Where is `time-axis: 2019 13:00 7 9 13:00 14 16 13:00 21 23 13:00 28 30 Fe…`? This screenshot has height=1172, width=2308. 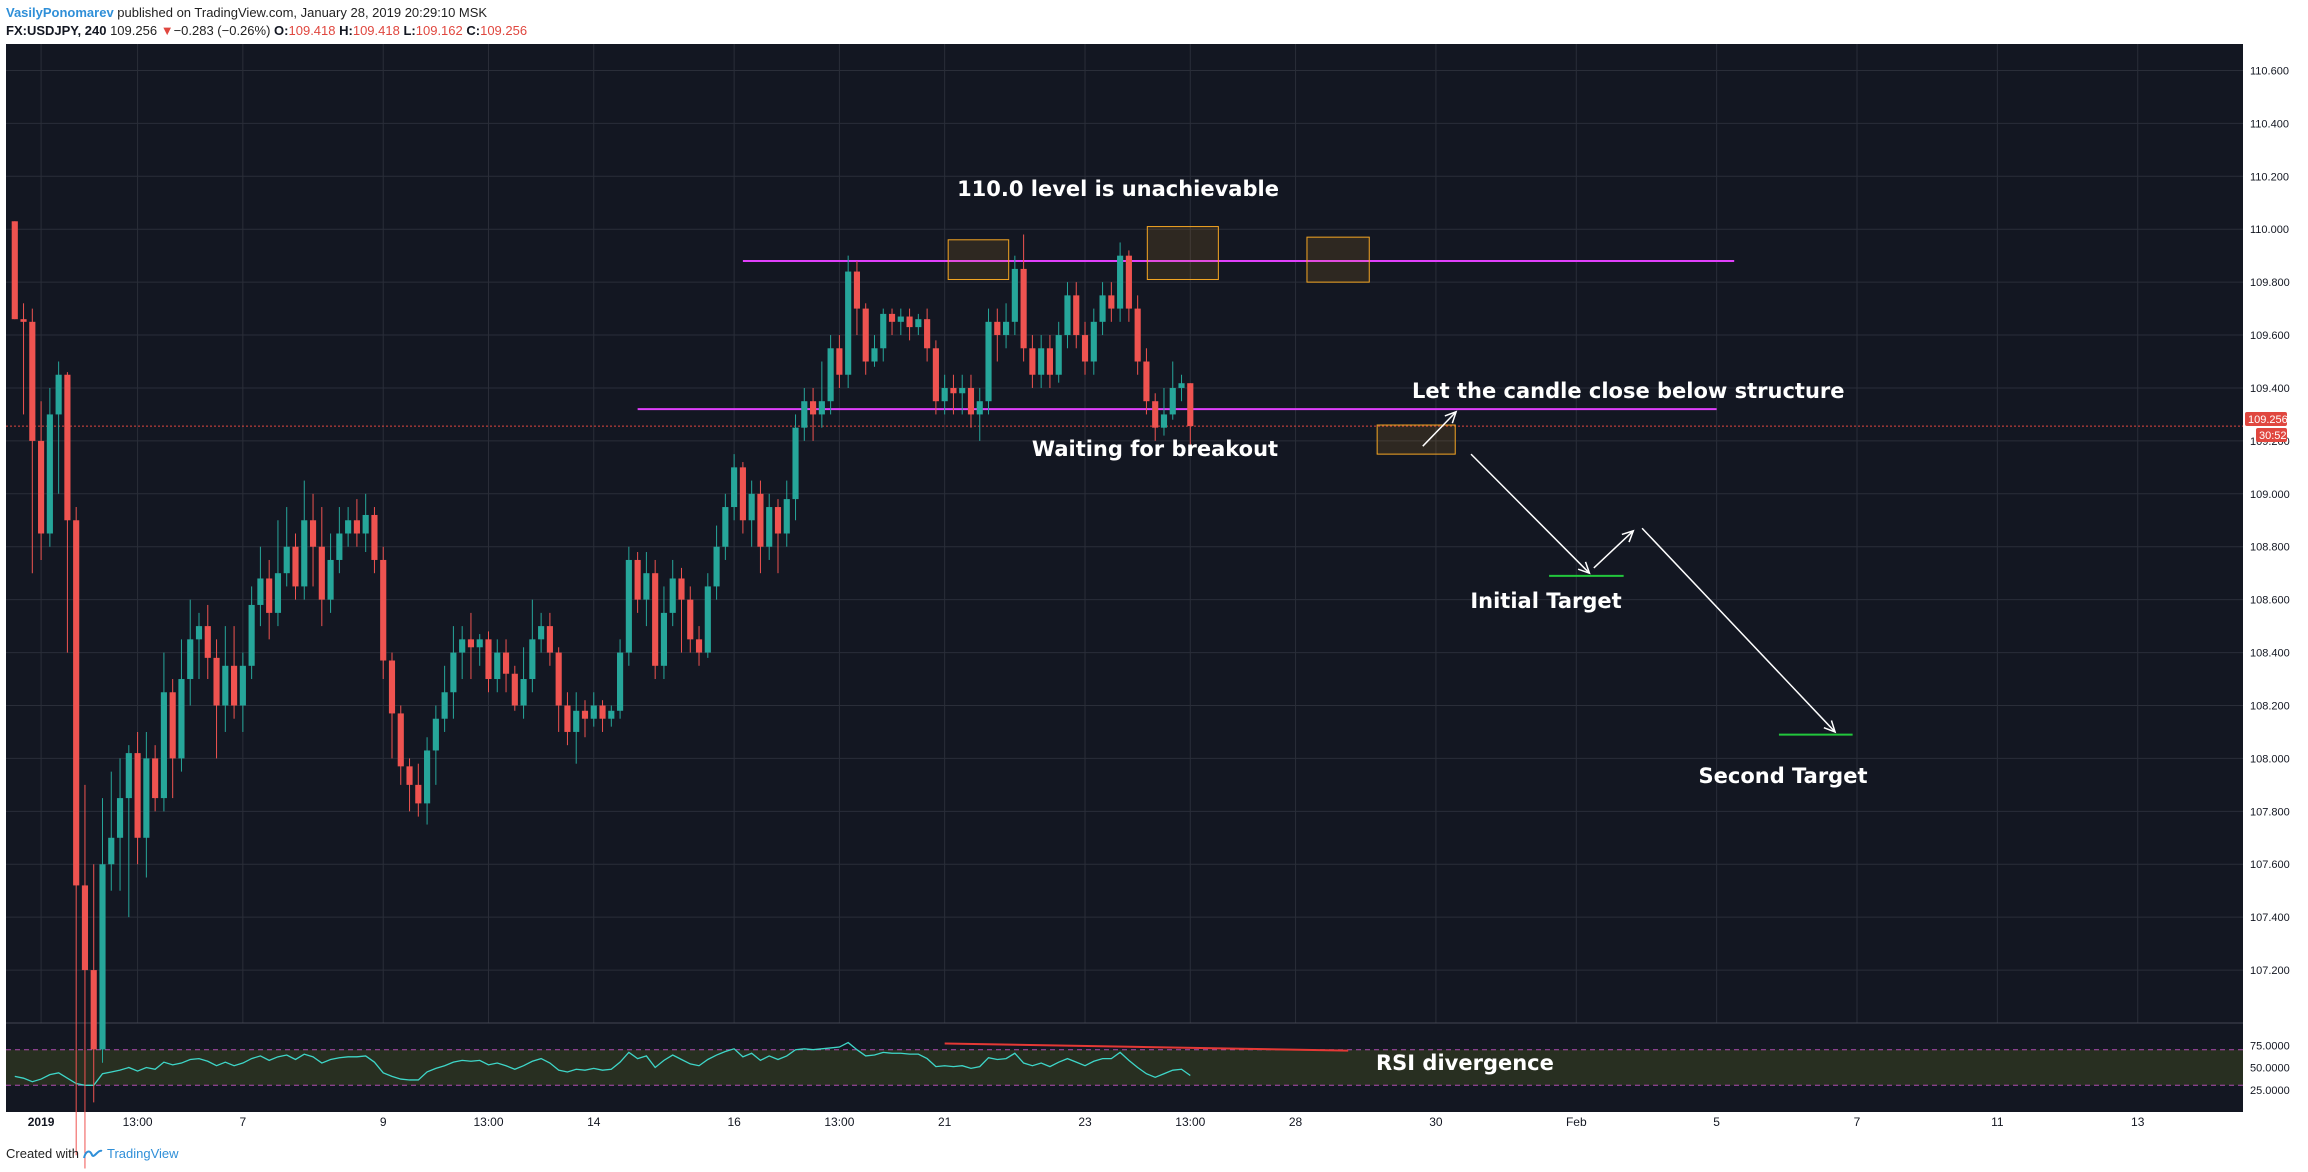 time-axis: 2019 13:00 7 9 13:00 14 16 13:00 21 23 13:00 28 30 Fe… is located at coordinates (1086, 1122).